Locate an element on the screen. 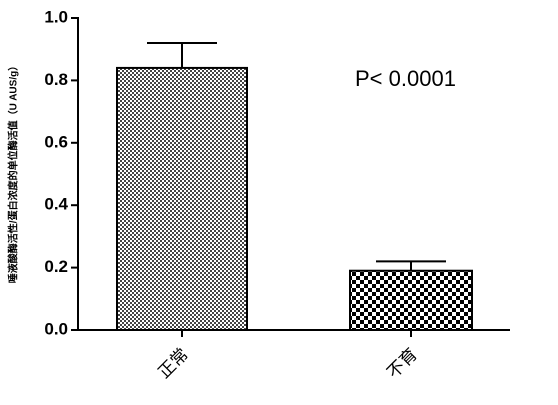 The image size is (558, 405). y-tick-label: 0.6 is located at coordinates (56, 141).